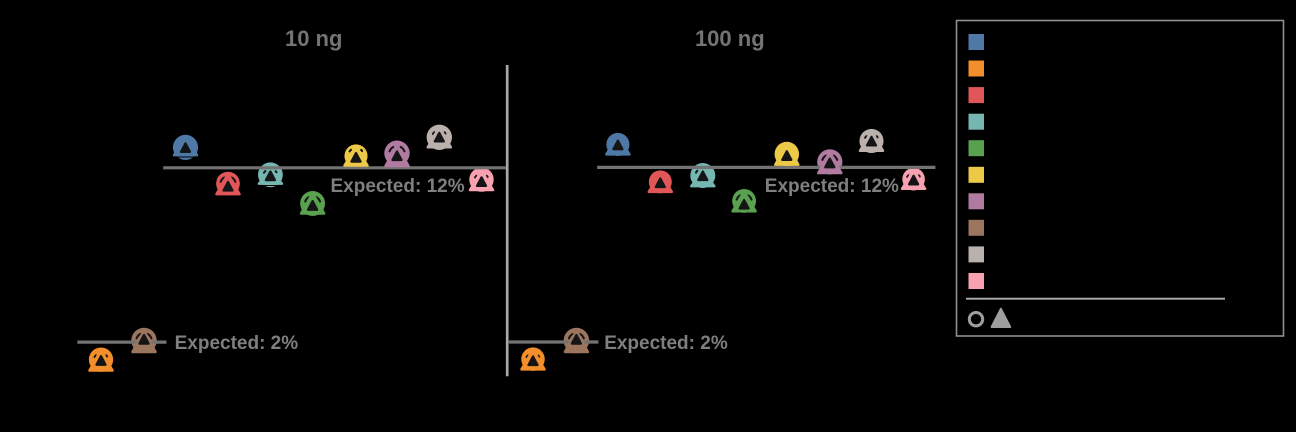  Describe the element at coordinates (313, 38) in the screenshot. I see `svg-text: 10 ng` at that location.